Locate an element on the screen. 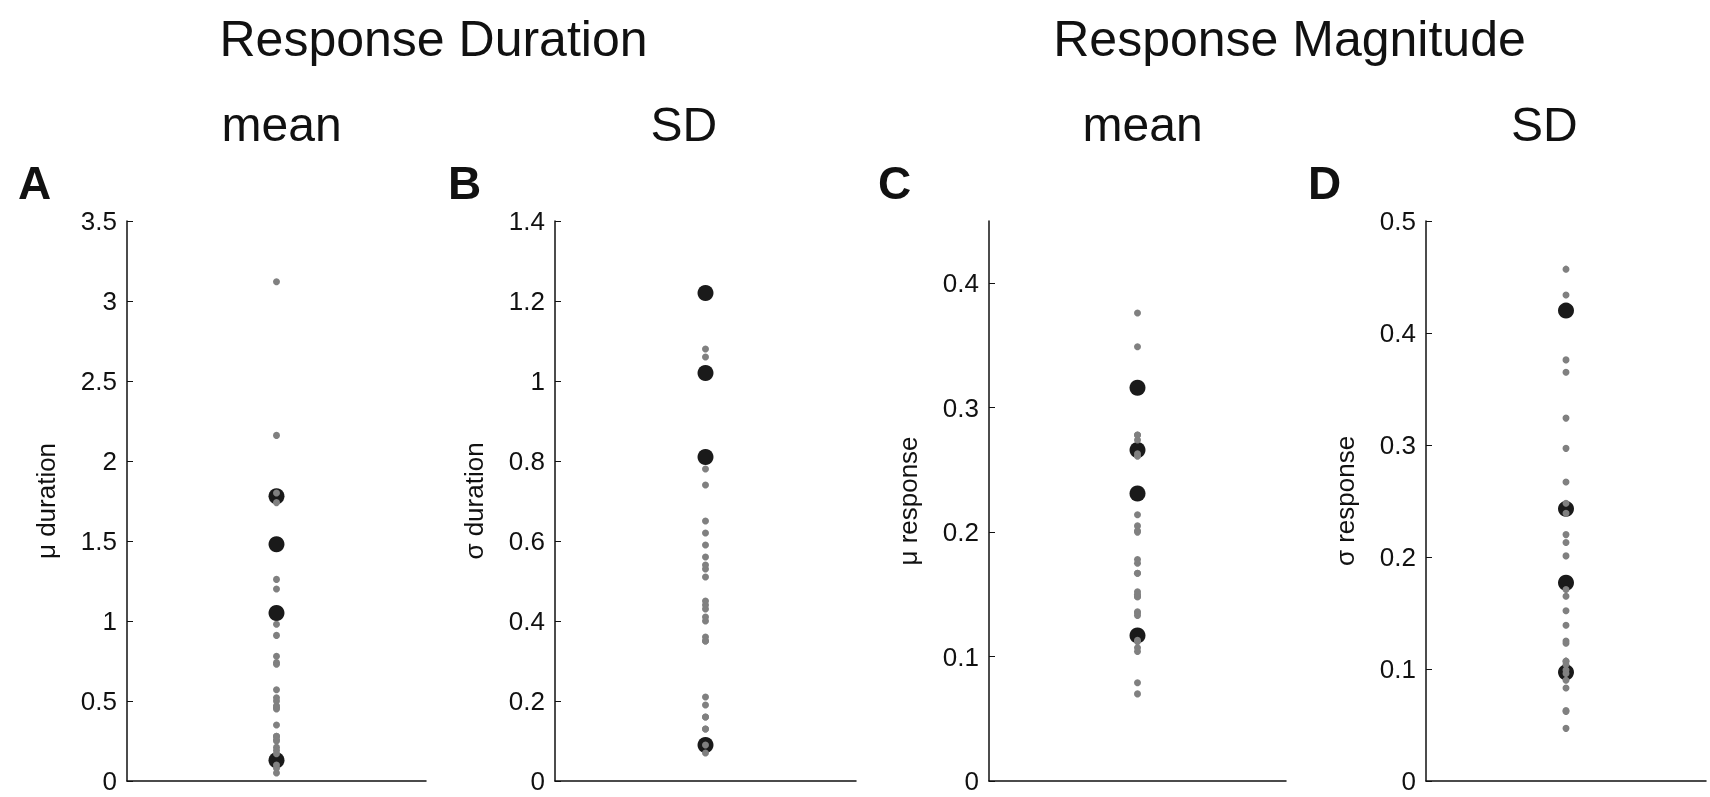  y-axis-title: σ response is located at coordinates (1345, 501).